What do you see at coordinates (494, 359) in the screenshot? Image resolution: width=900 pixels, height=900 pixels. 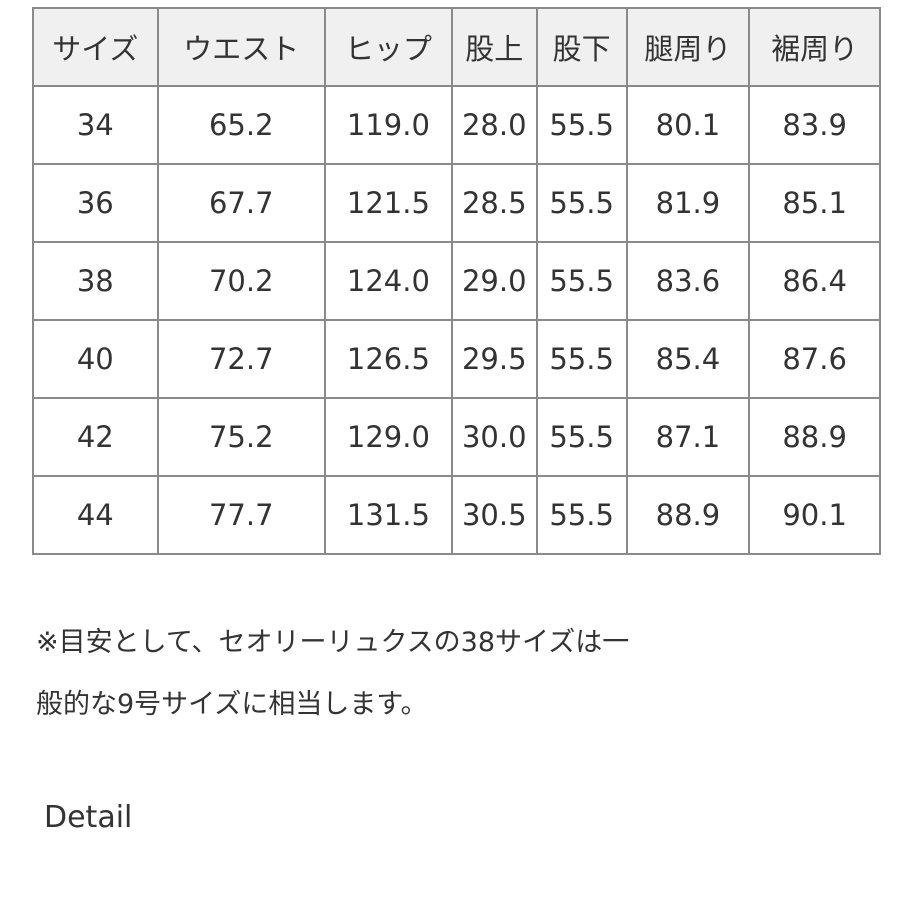 I see `table-cell: 29.5` at bounding box center [494, 359].